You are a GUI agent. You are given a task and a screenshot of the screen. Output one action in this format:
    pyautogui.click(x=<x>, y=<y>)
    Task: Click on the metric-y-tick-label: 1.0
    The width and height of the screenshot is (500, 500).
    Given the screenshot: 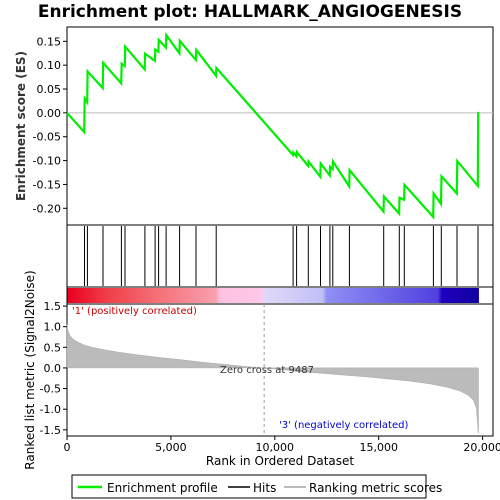 What is the action you would take?
    pyautogui.click(x=53, y=327)
    